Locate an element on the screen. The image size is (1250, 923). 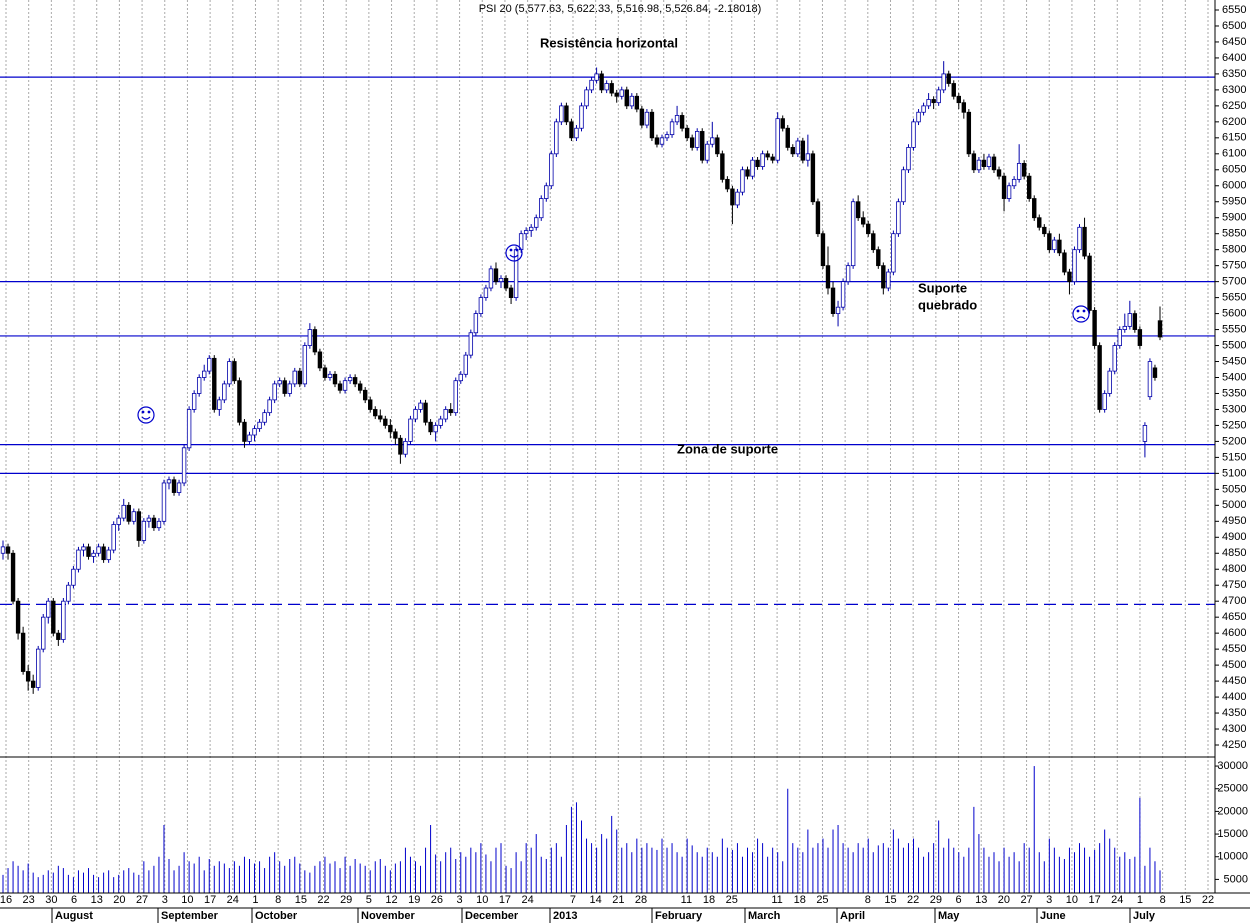
annotation: Resistência horizontal is located at coordinates (609, 42).